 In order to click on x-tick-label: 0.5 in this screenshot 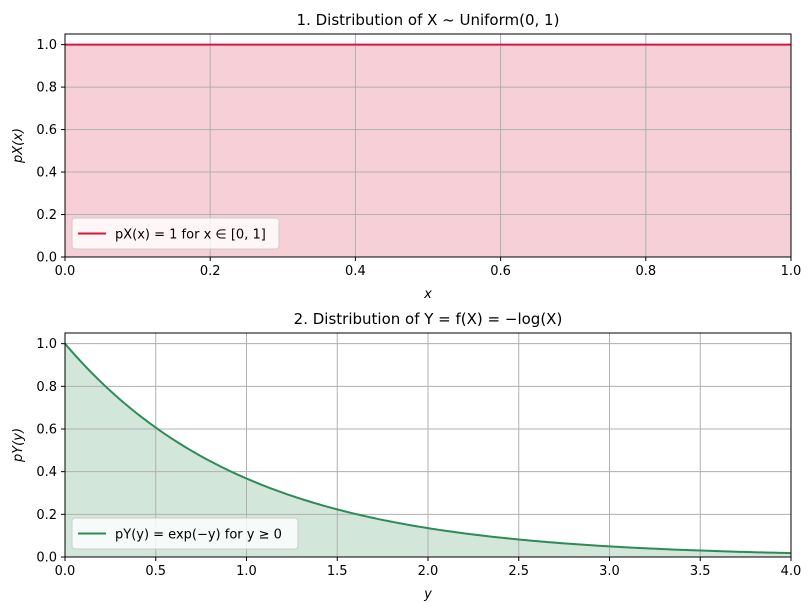, I will do `click(155, 571)`.